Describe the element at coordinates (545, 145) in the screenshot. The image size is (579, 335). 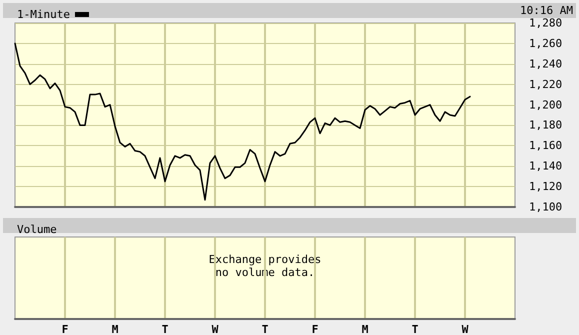
I see `y-tick-label: 1,160` at that location.